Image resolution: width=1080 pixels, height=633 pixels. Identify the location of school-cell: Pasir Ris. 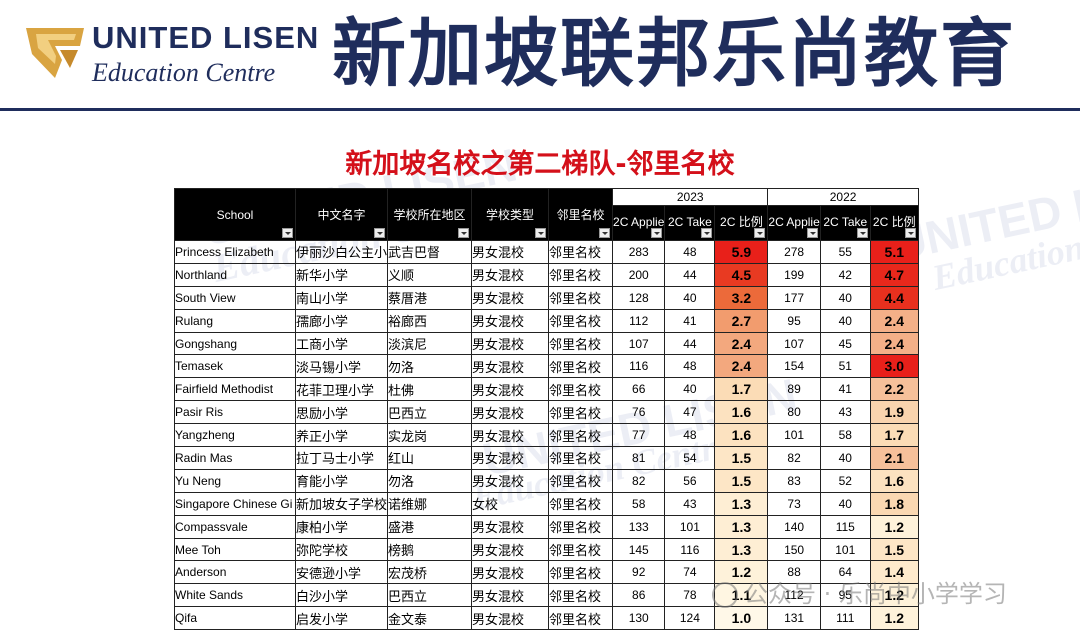
(235, 412).